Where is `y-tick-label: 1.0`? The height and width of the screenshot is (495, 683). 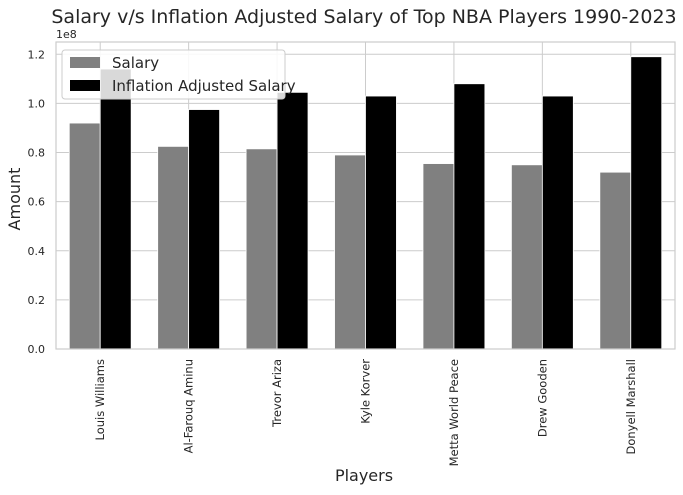
y-tick-label: 1.0 is located at coordinates (37, 103).